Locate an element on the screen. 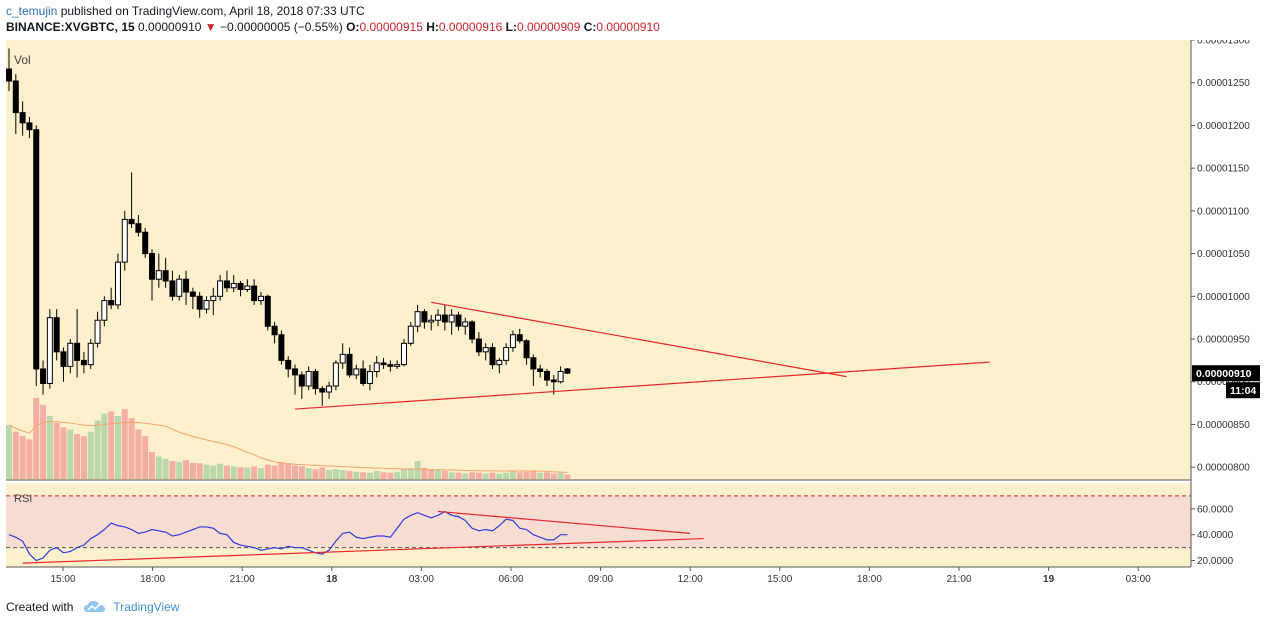 The width and height of the screenshot is (1268, 624). close-value: 0.00000910 is located at coordinates (628, 27).